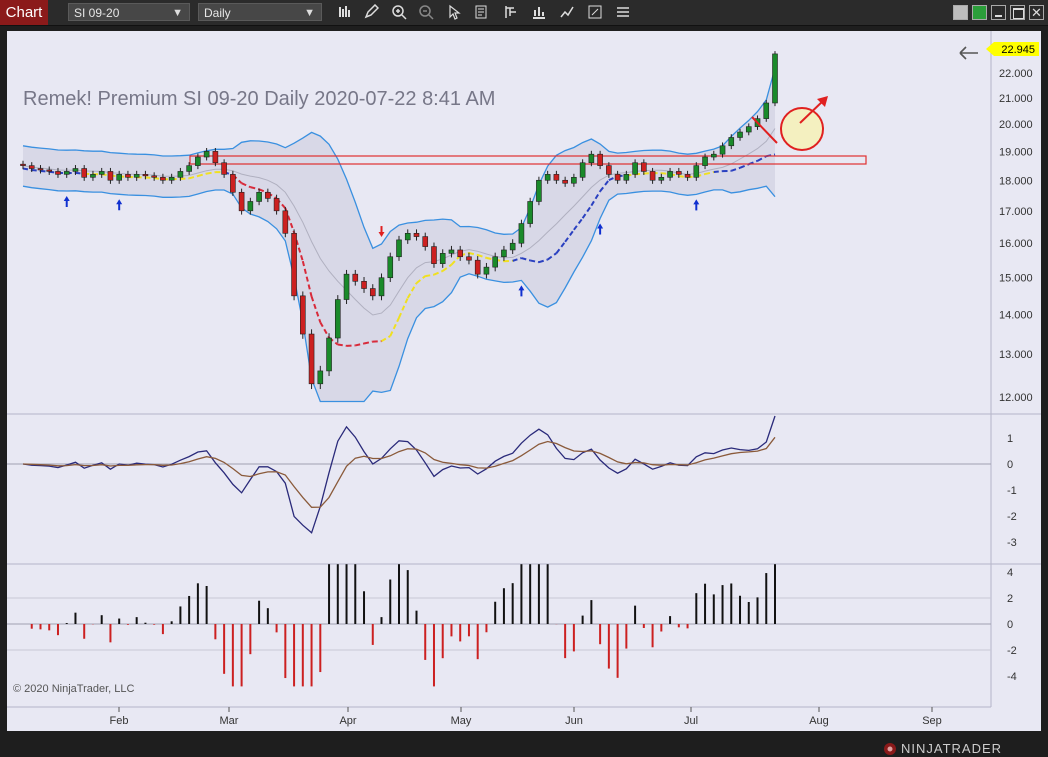 The width and height of the screenshot is (1048, 757). I want to click on breakout-arrow, so click(812, 111).